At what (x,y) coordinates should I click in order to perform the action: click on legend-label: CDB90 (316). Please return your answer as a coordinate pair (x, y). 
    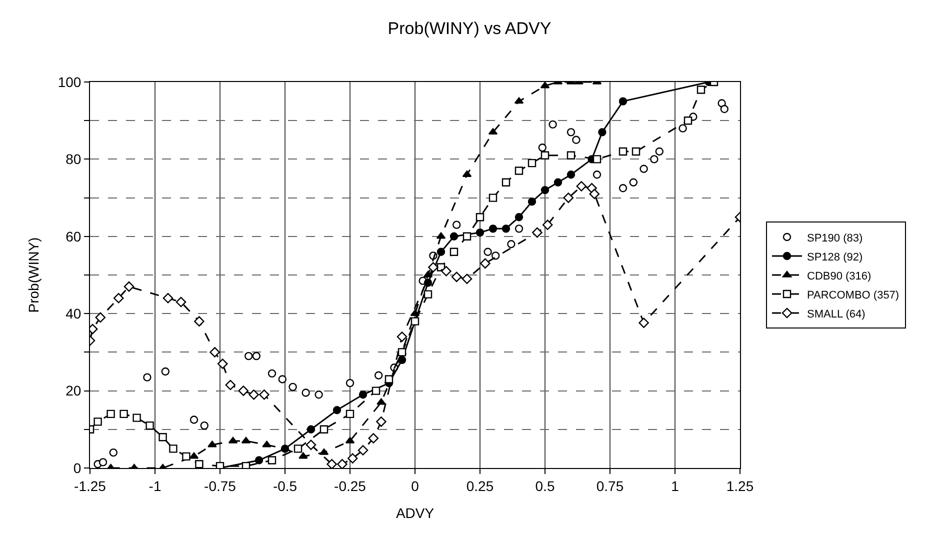
    Looking at the image, I should click on (839, 276).